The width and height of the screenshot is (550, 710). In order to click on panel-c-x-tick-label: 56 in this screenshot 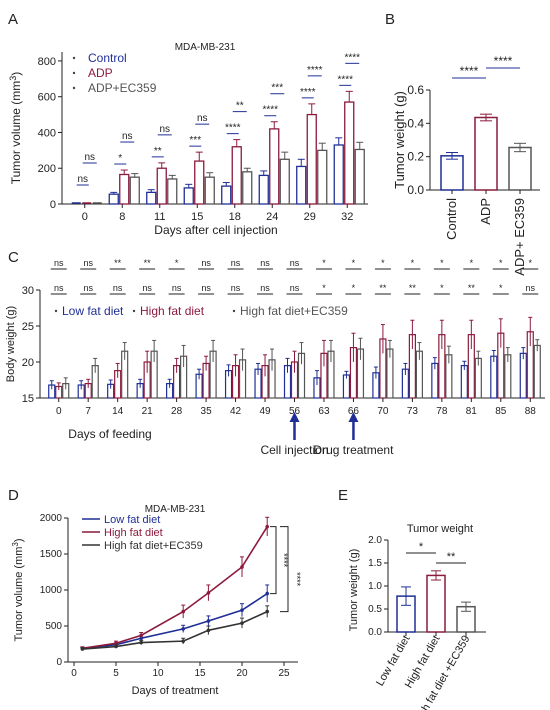, I will do `click(295, 411)`.